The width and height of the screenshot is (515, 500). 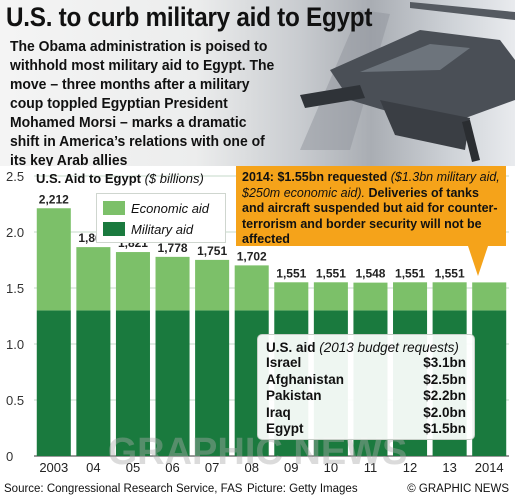 What do you see at coordinates (489, 467) in the screenshot?
I see `x-tick-label: 2014` at bounding box center [489, 467].